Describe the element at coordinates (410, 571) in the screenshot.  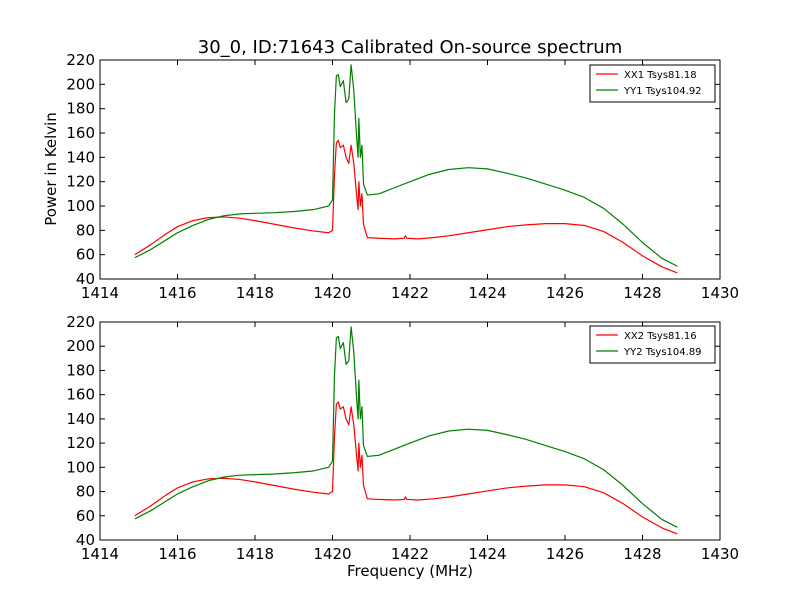
I see `x-axis-label: Frequency (MHz)` at that location.